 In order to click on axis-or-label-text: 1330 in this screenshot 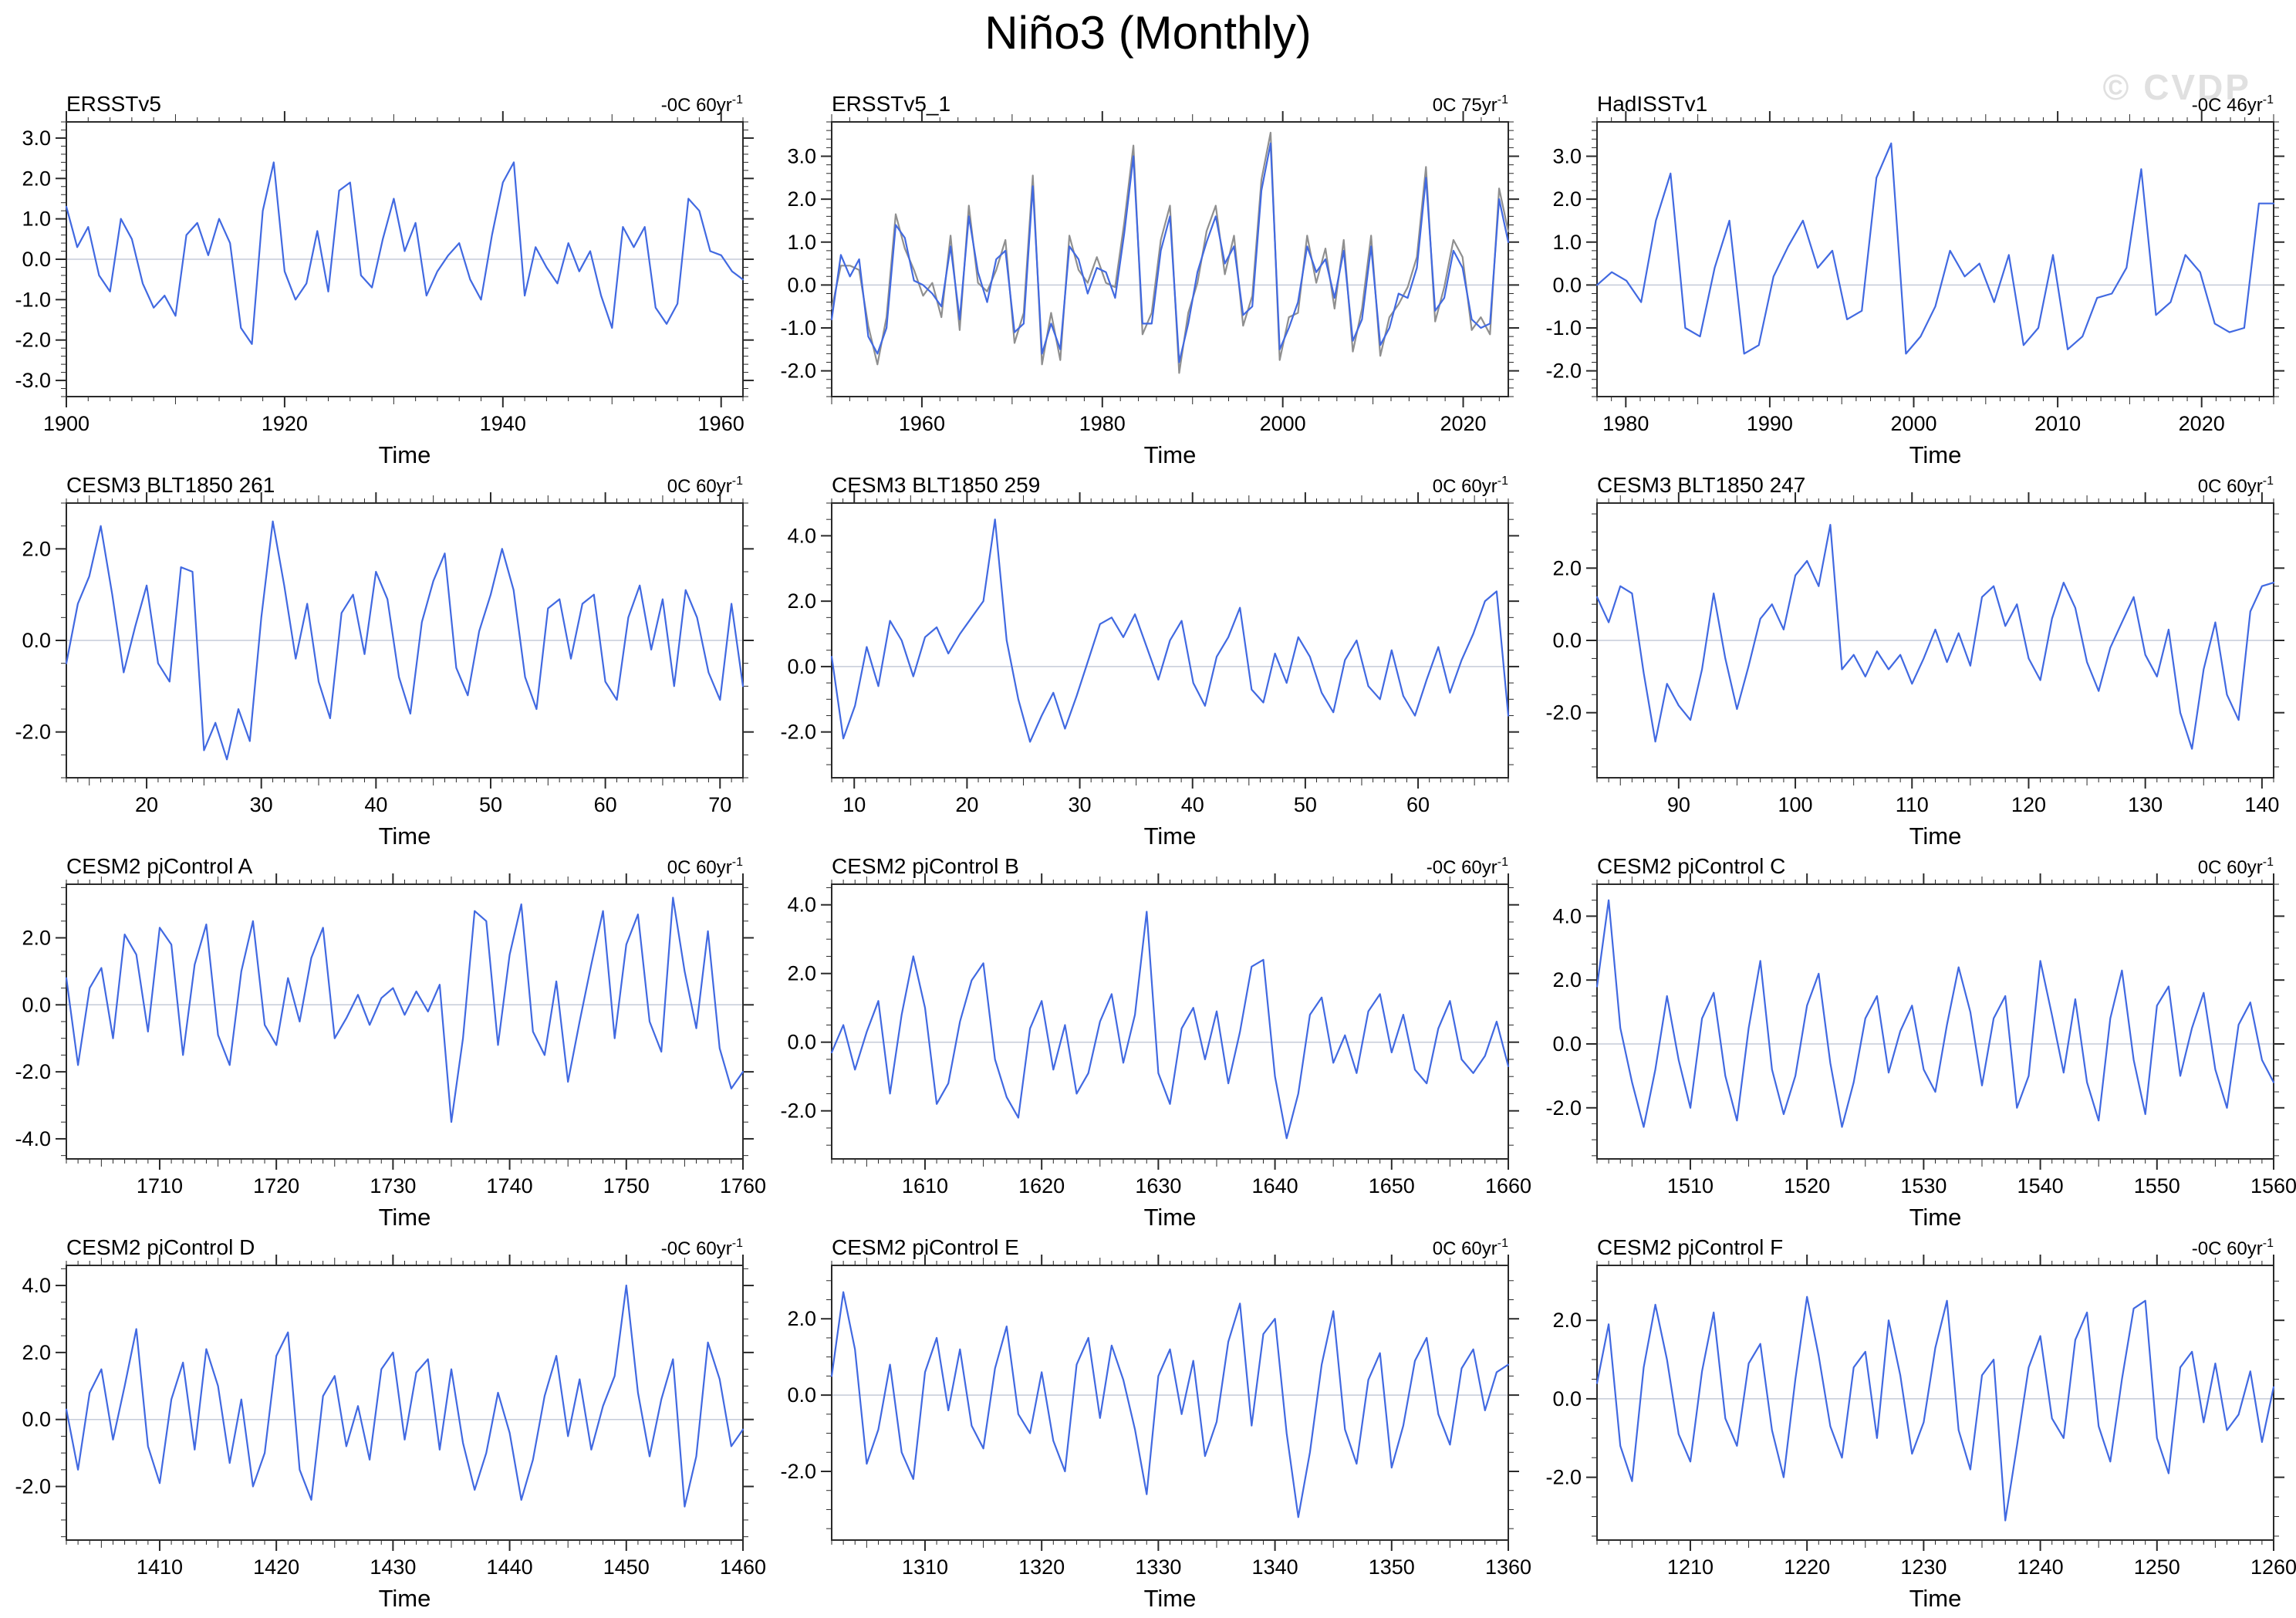, I will do `click(1158, 1567)`.